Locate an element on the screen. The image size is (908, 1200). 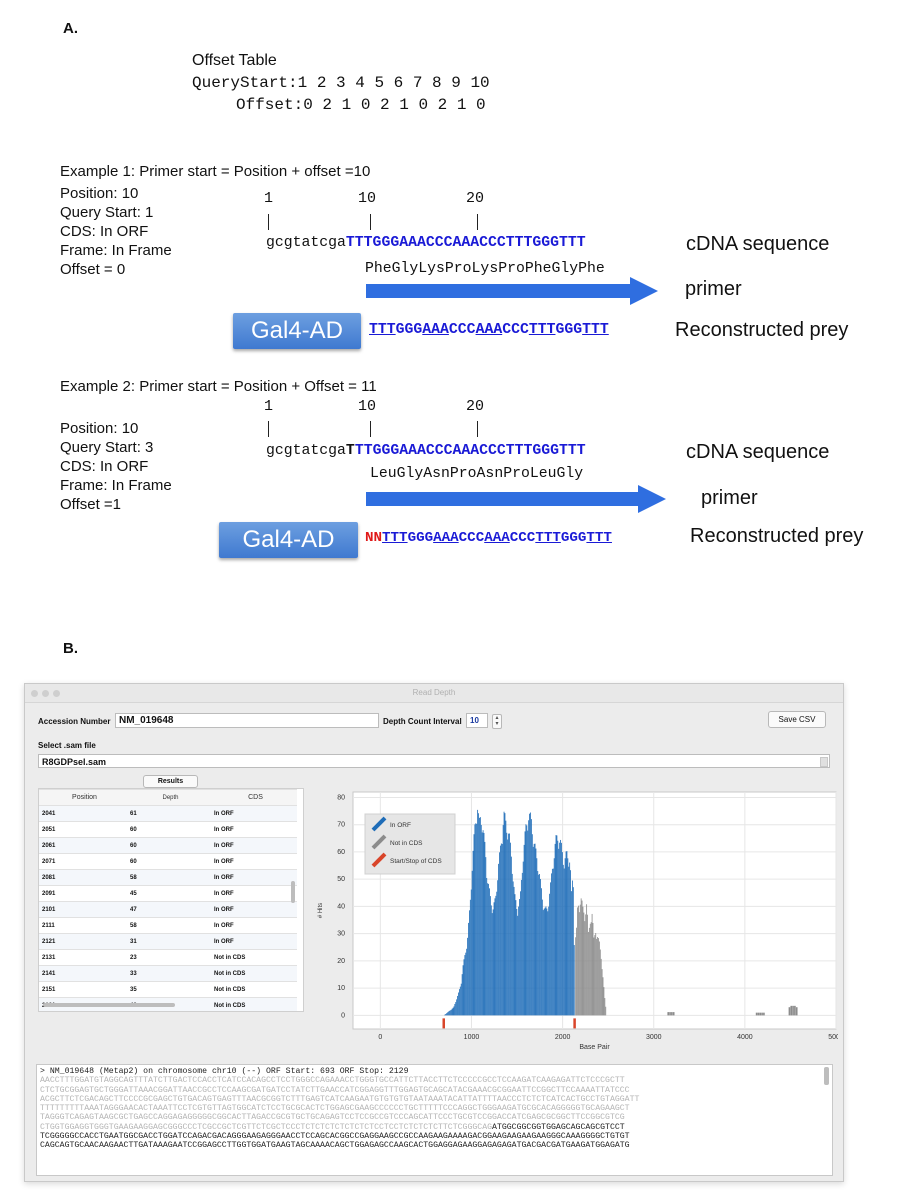
legend-label: In ORF is located at coordinates (400, 825).